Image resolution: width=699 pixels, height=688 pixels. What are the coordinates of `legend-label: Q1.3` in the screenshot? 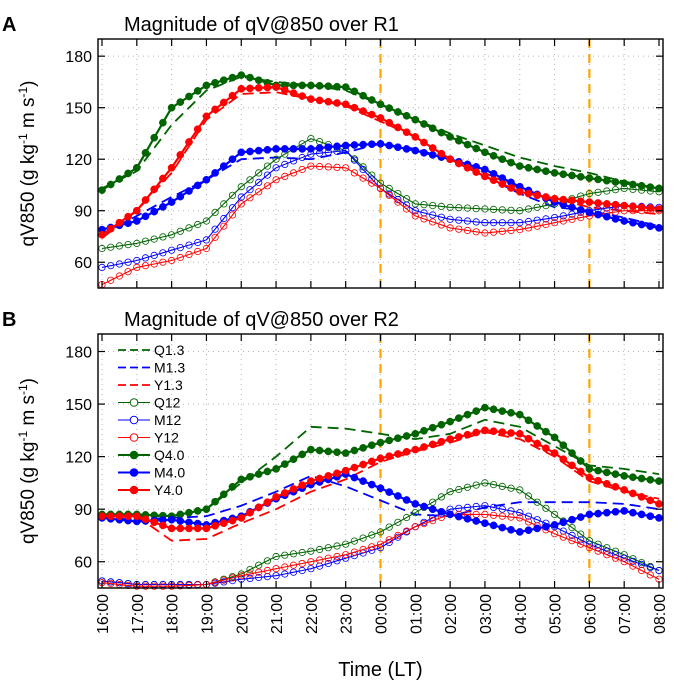 It's located at (169, 350).